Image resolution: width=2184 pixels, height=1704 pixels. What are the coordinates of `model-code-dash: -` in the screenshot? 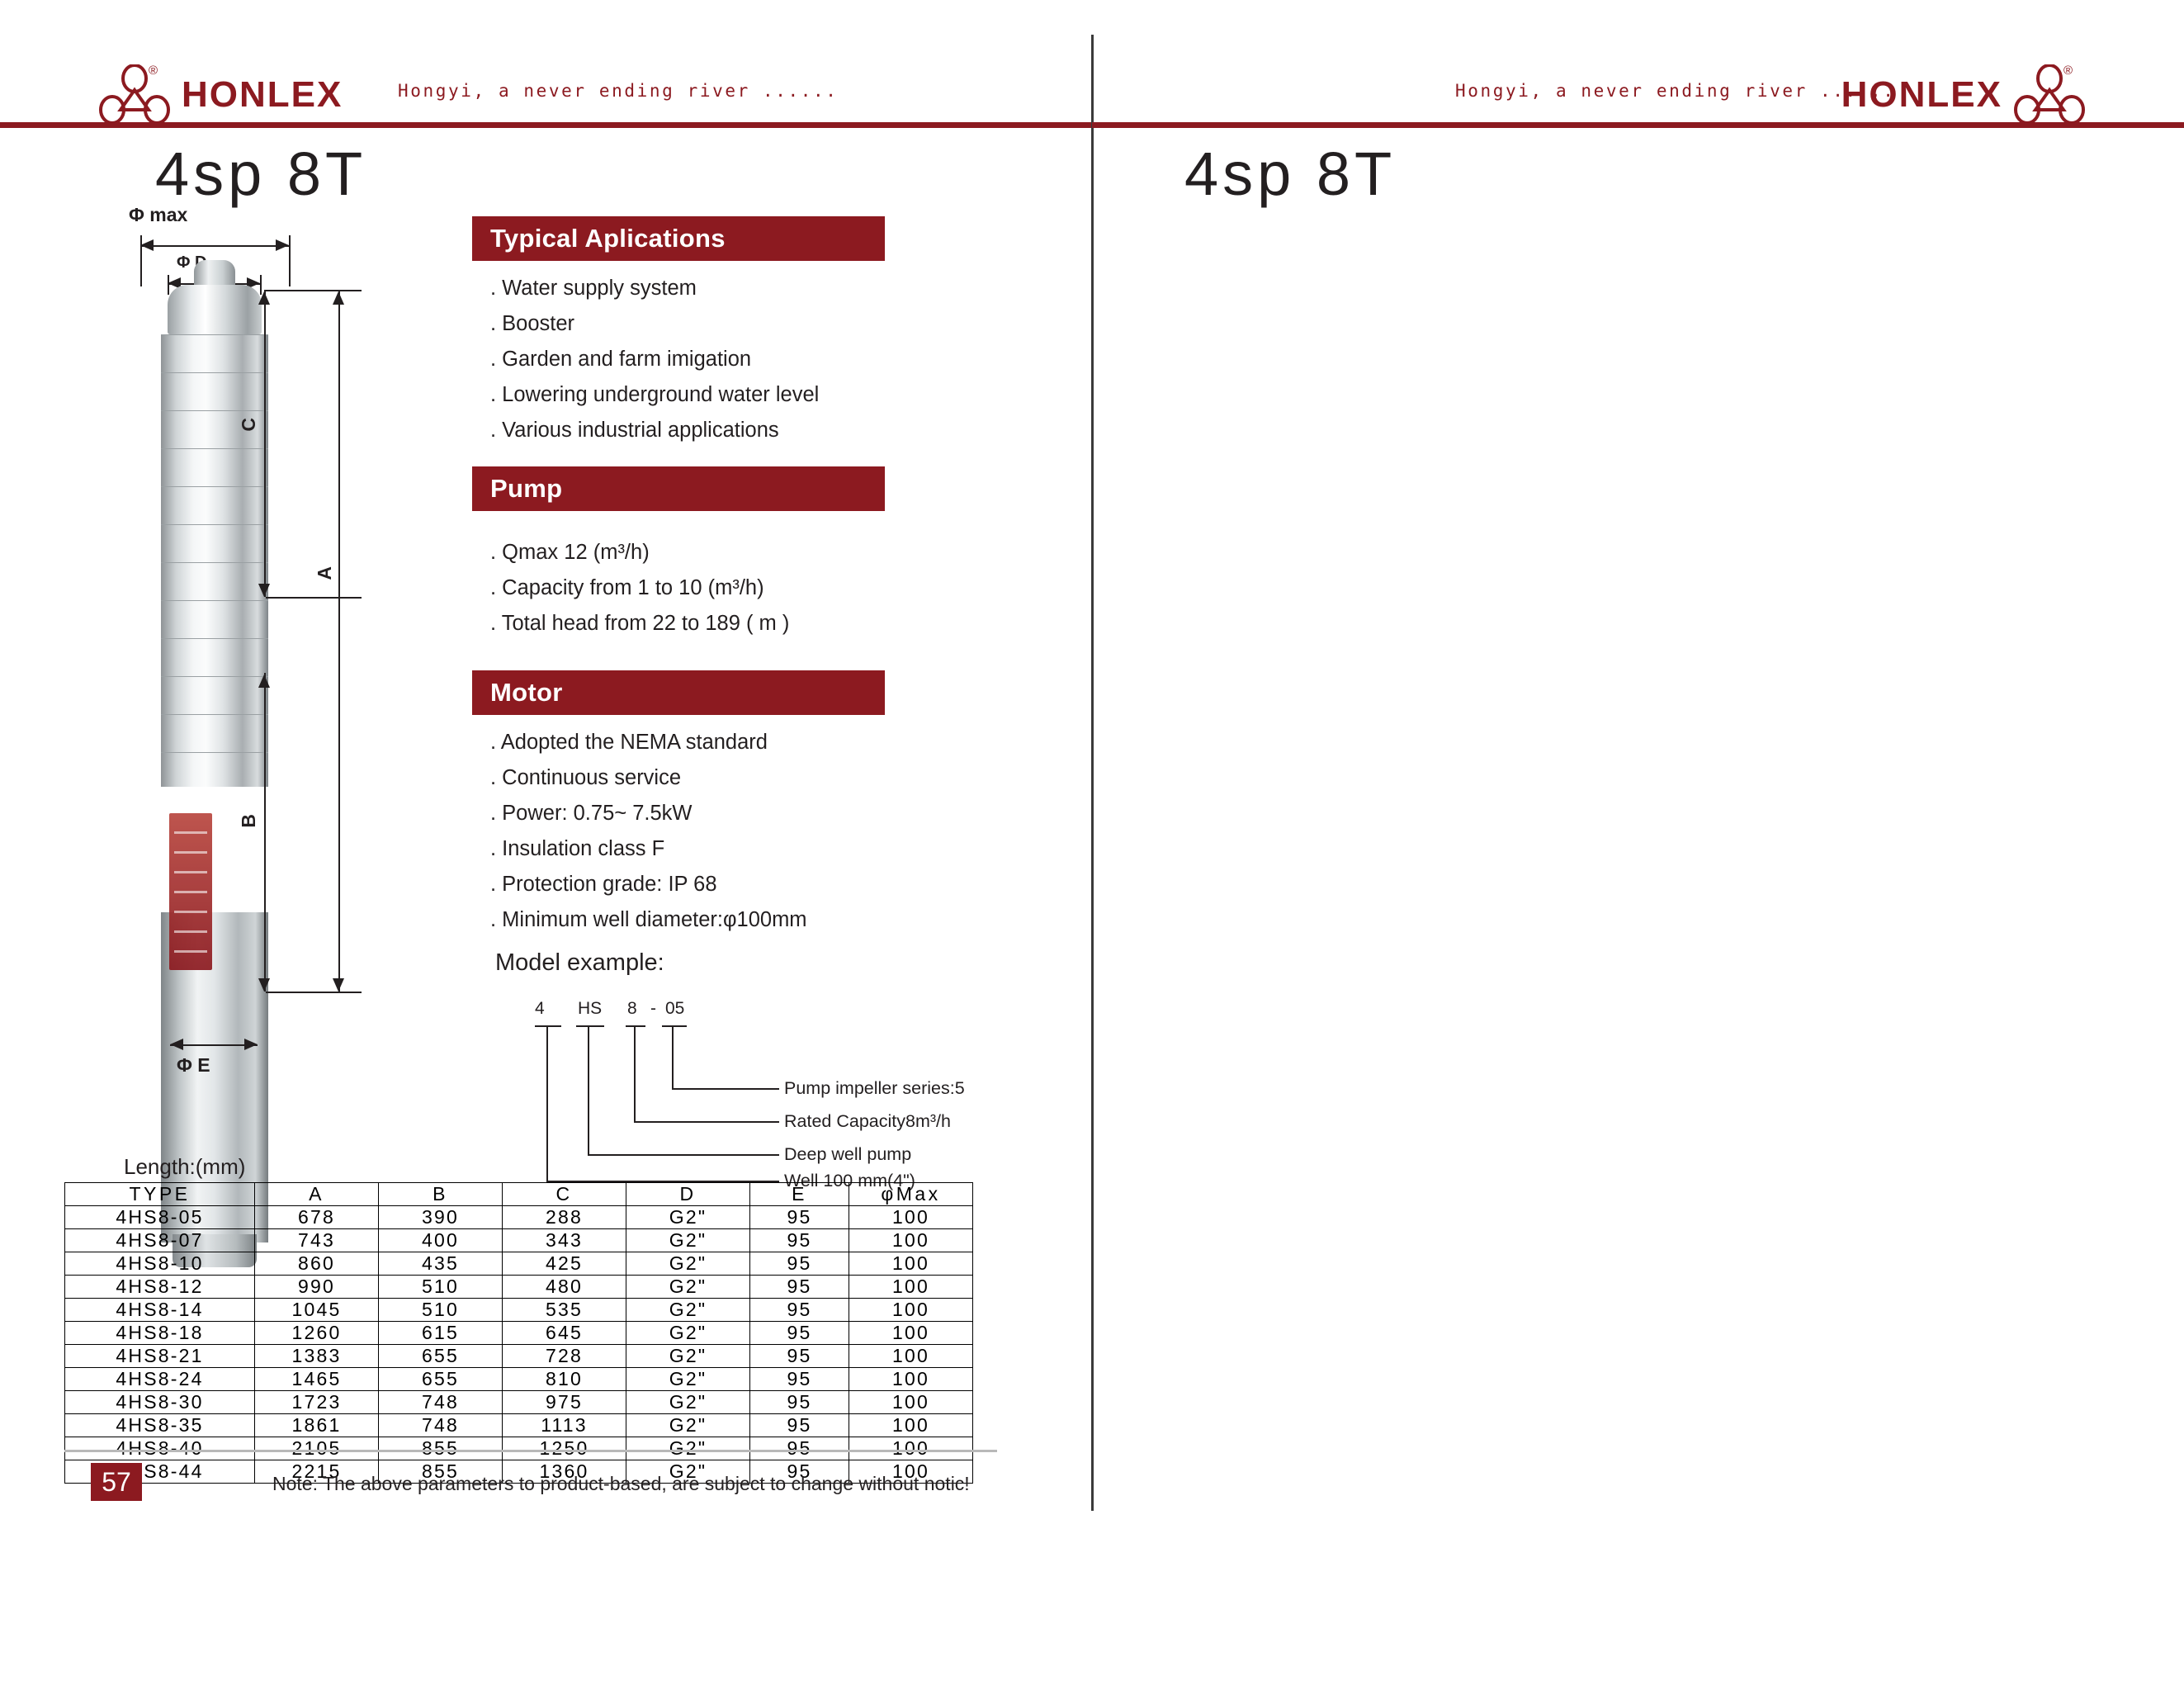 It's located at (653, 1008).